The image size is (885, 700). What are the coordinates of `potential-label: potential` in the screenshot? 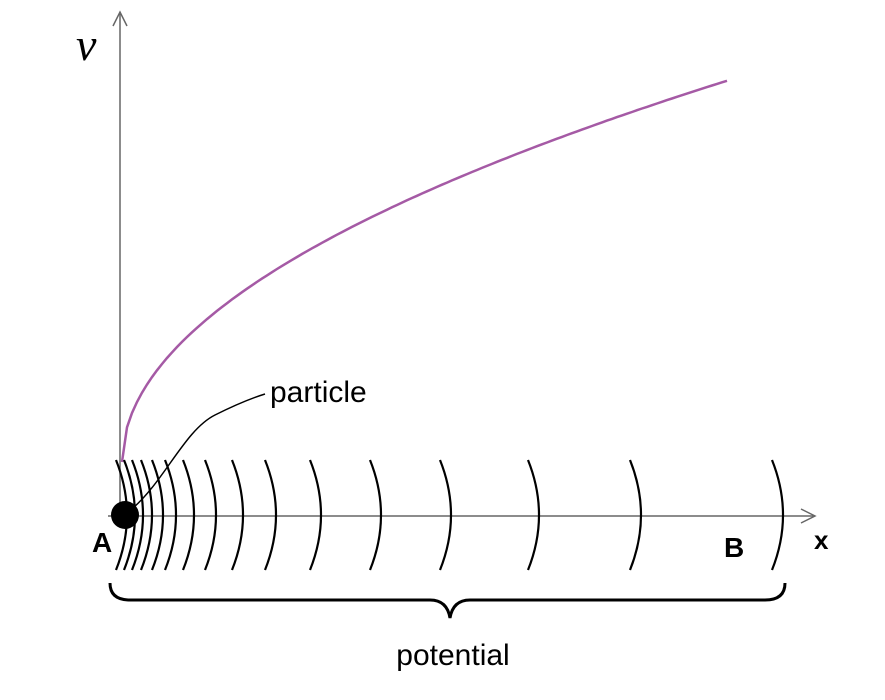 It's located at (452, 655).